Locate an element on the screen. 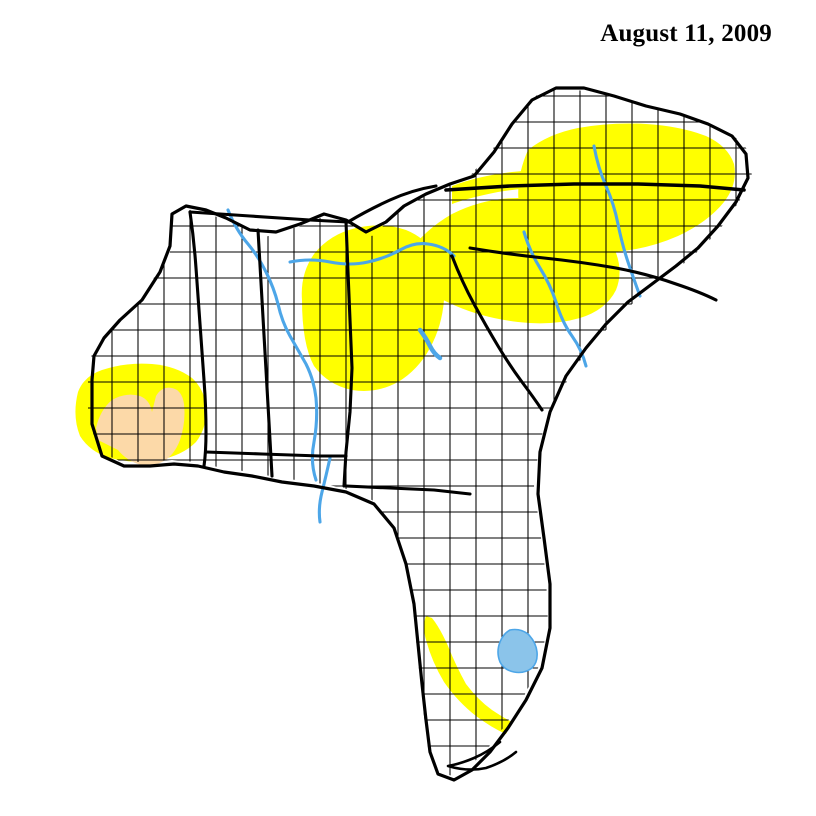  drought-d1-layer is located at coordinates (140, 426).